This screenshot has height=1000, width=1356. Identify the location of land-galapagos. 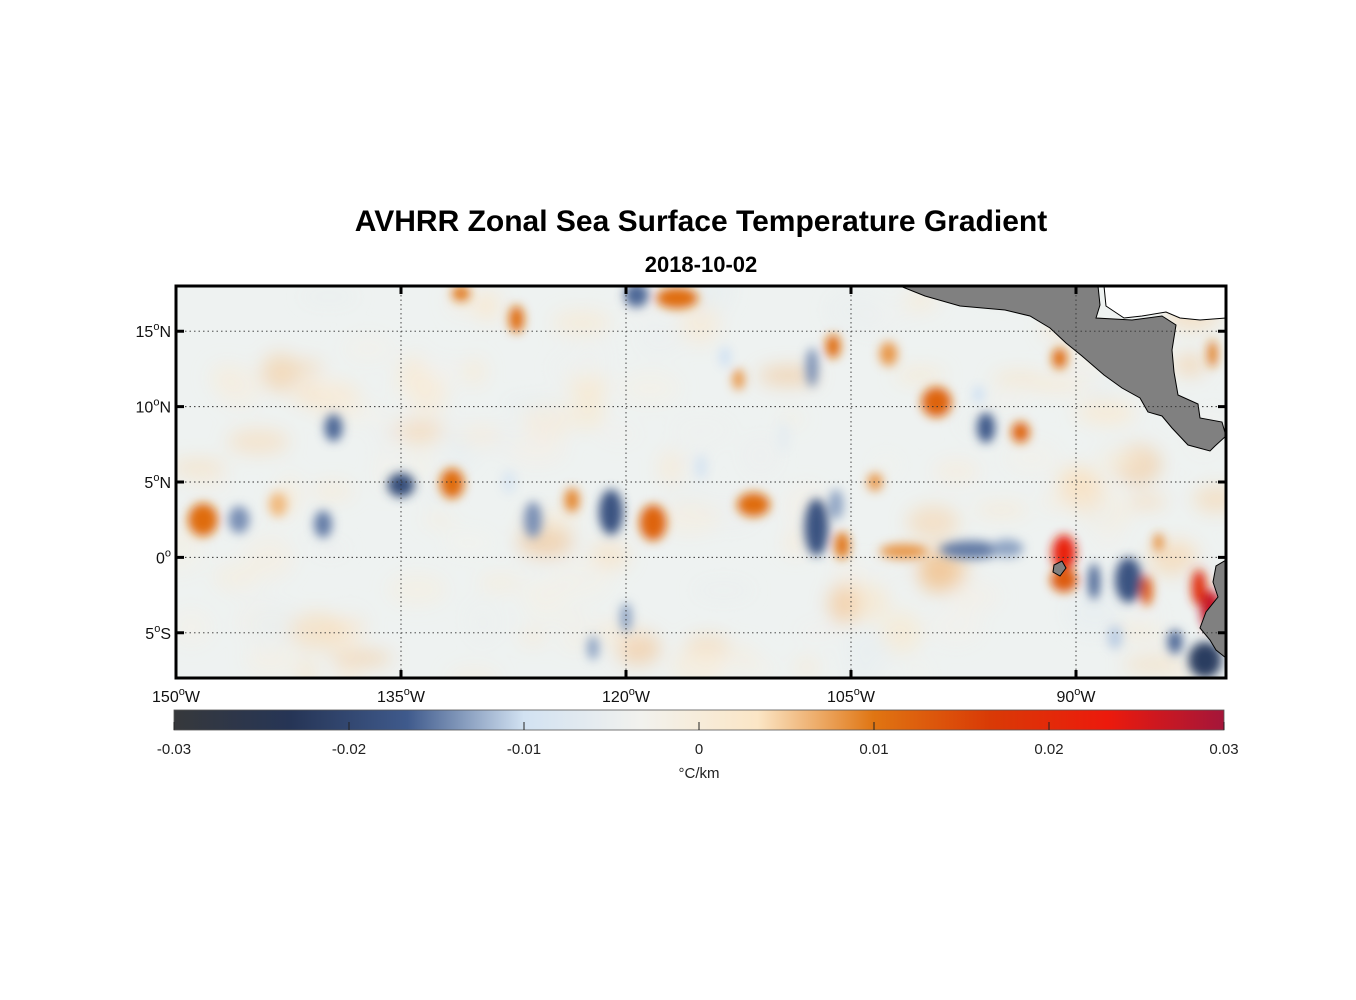
(1059, 568).